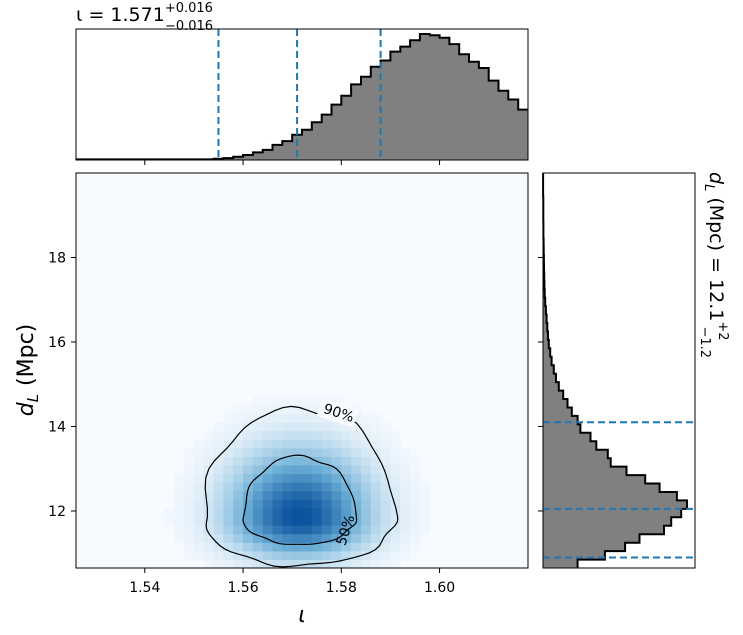 Image resolution: width=743 pixels, height=635 pixels. What do you see at coordinates (33, 398) in the screenshot?
I see `y-label-sub: L` at bounding box center [33, 398].